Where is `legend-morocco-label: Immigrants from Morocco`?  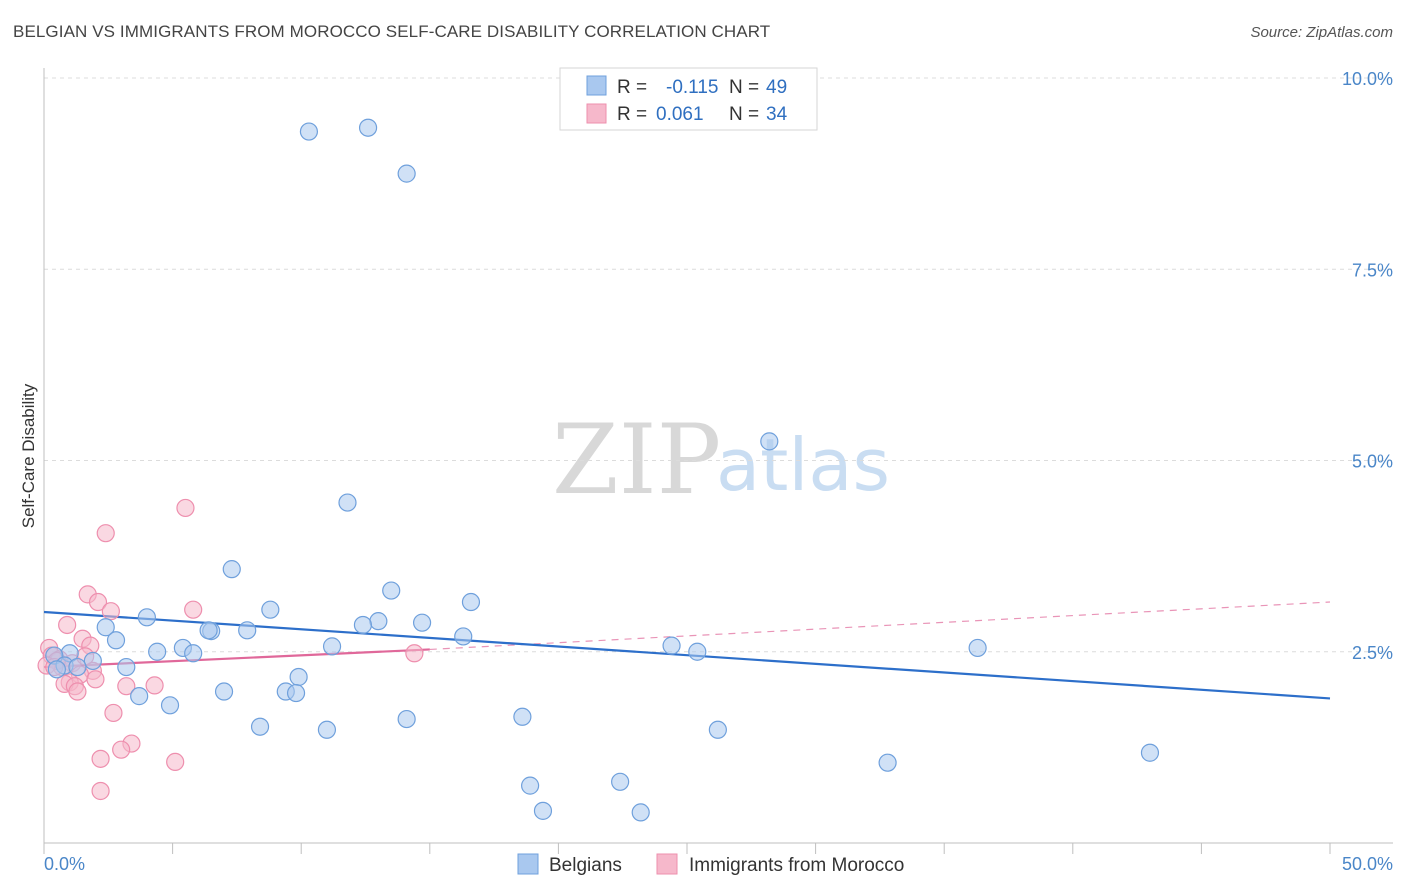 legend-morocco-label: Immigrants from Morocco is located at coordinates (796, 865).